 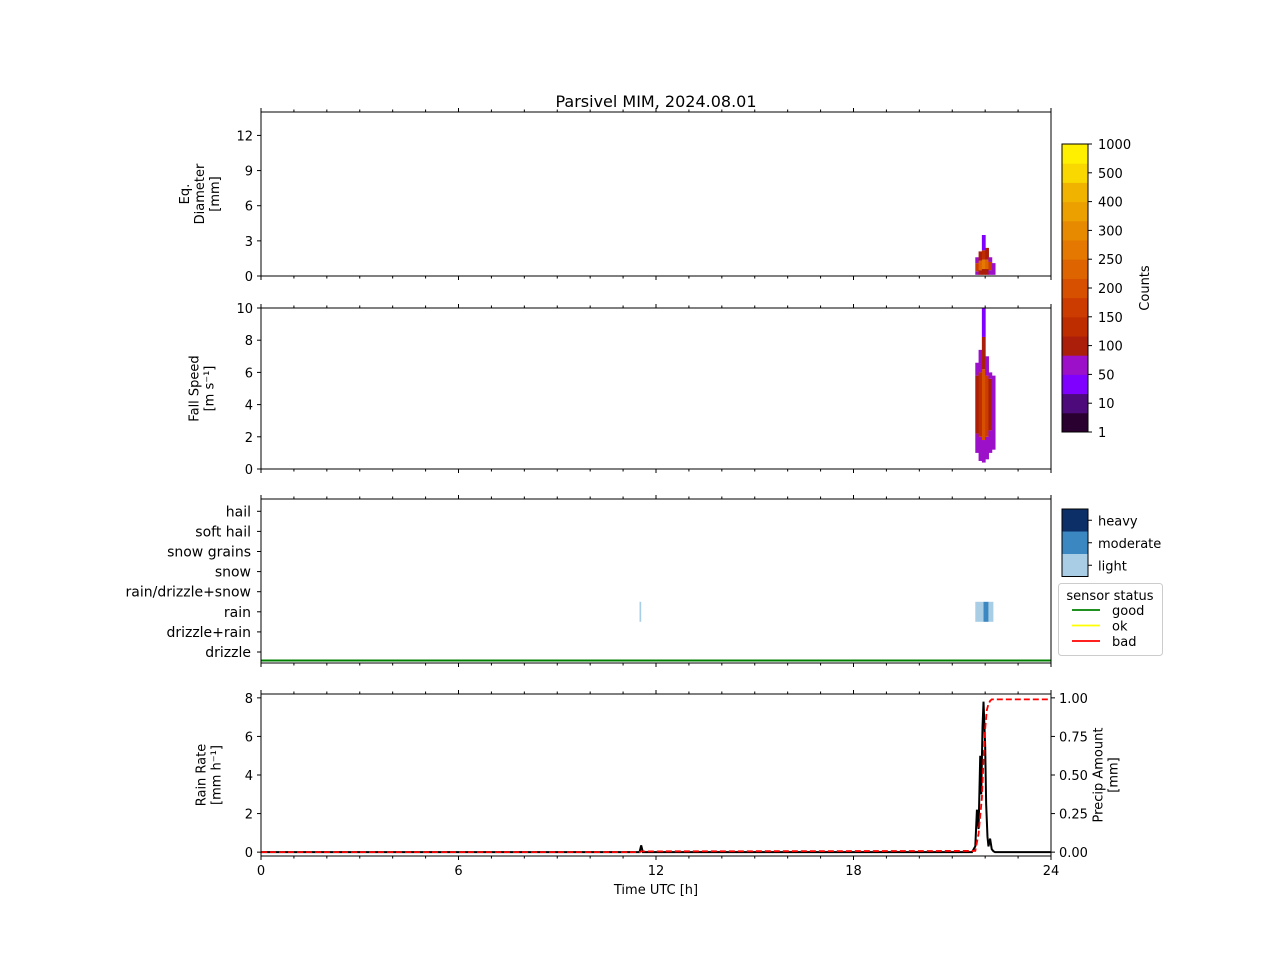 I want to click on rain-rate-line, so click(x=656, y=777).